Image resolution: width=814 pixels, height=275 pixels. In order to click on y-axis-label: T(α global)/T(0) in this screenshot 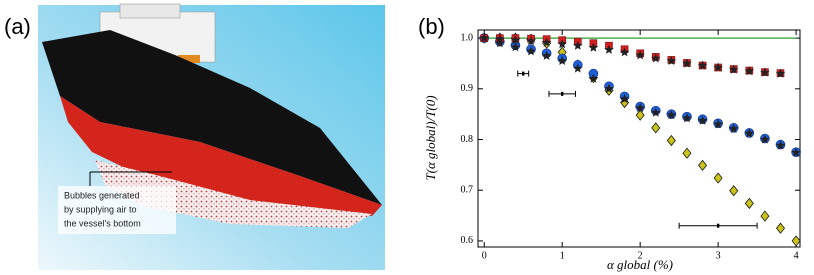, I will do `click(430, 137)`.